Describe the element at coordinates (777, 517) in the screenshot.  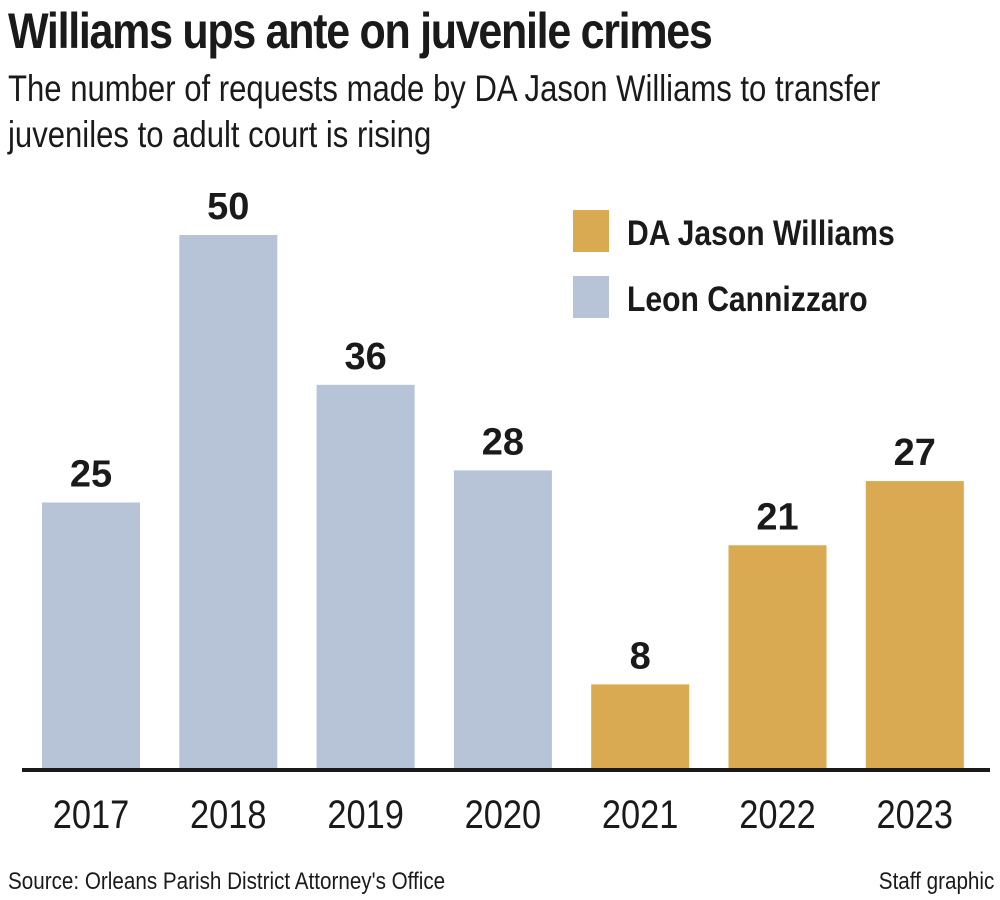
I see `data-label-2022: 21` at that location.